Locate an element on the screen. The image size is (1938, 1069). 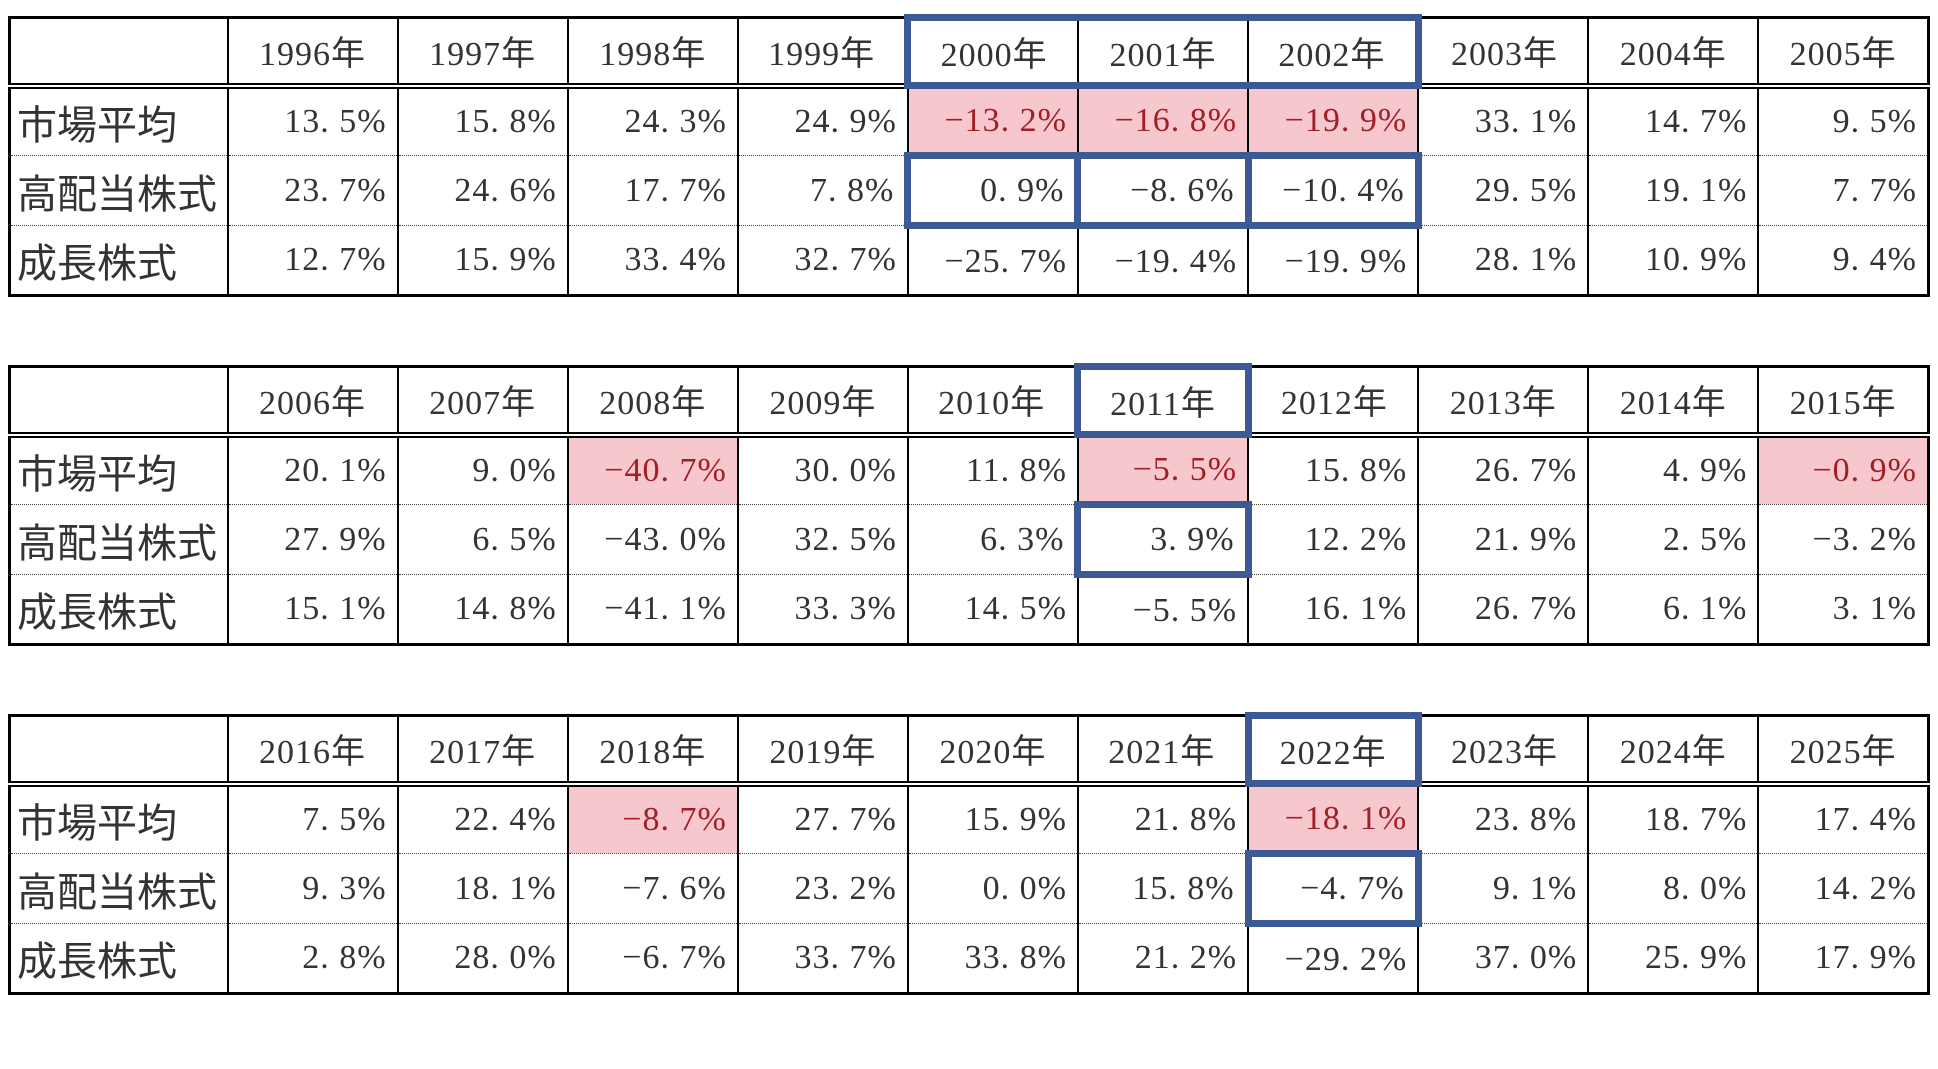
value-cell: 0. 9% is located at coordinates (993, 190).